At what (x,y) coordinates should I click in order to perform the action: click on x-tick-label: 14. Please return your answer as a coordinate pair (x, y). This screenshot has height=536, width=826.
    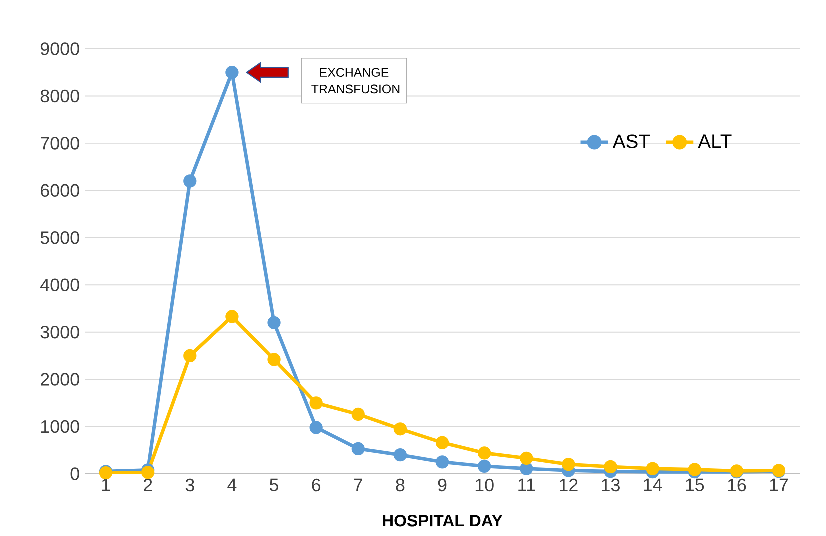
    Looking at the image, I should click on (653, 485).